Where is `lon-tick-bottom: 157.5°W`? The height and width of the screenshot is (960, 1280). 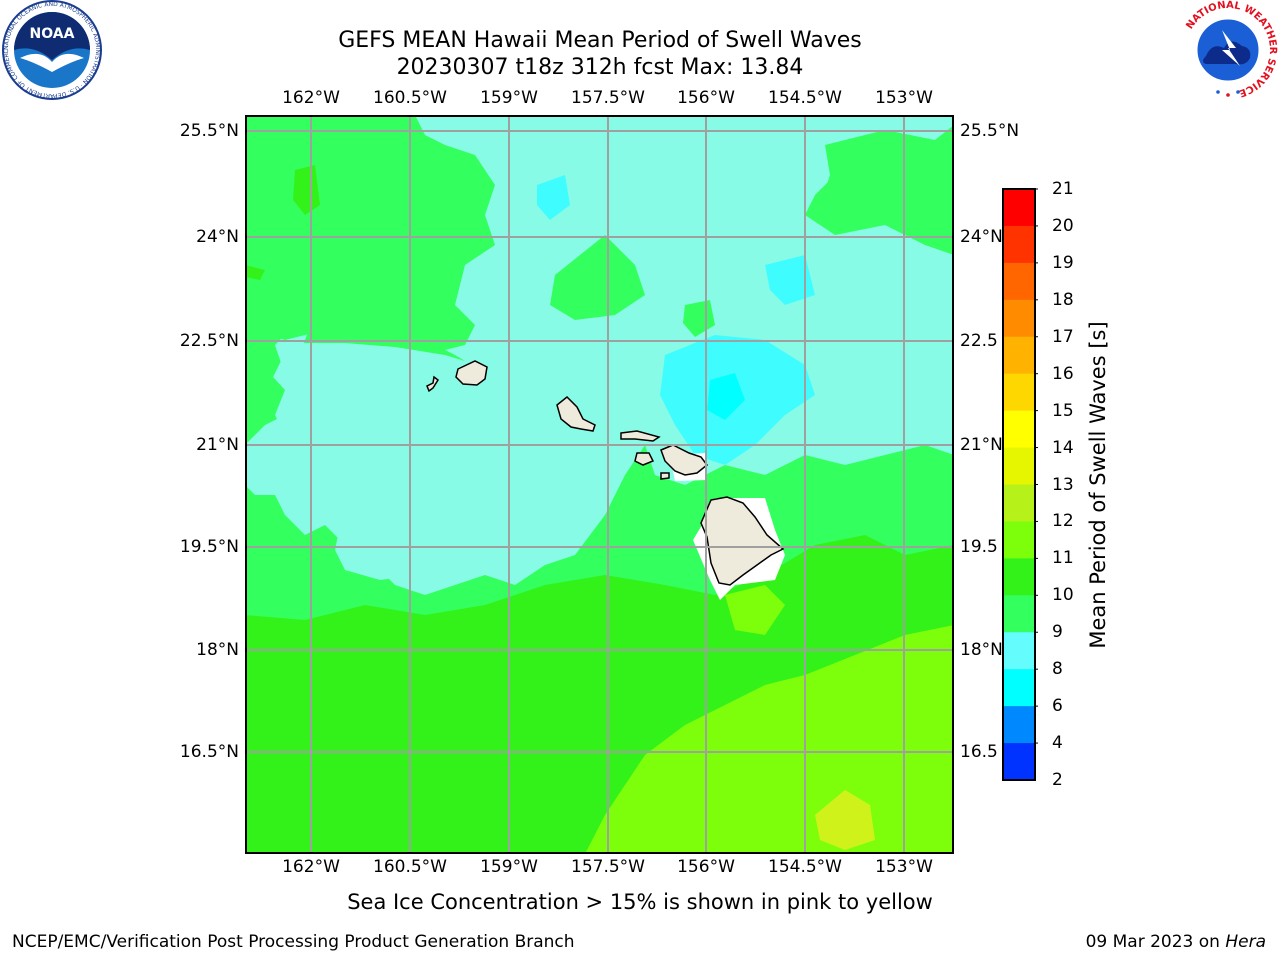 lon-tick-bottom: 157.5°W is located at coordinates (608, 867).